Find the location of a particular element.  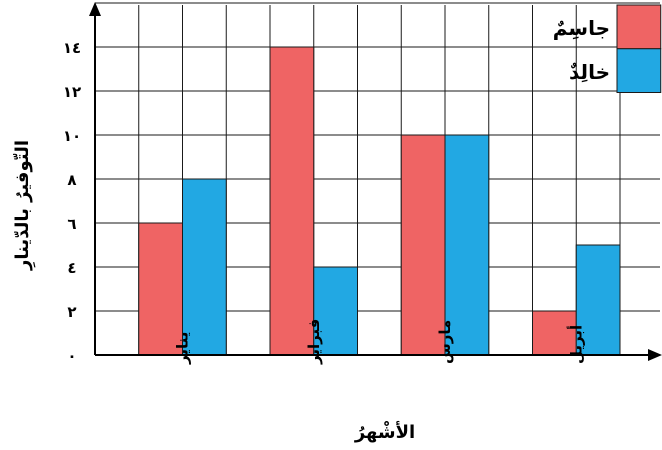

y-axis-label: التّوفيرُ بالدّينارِ is located at coordinates (24, 205).